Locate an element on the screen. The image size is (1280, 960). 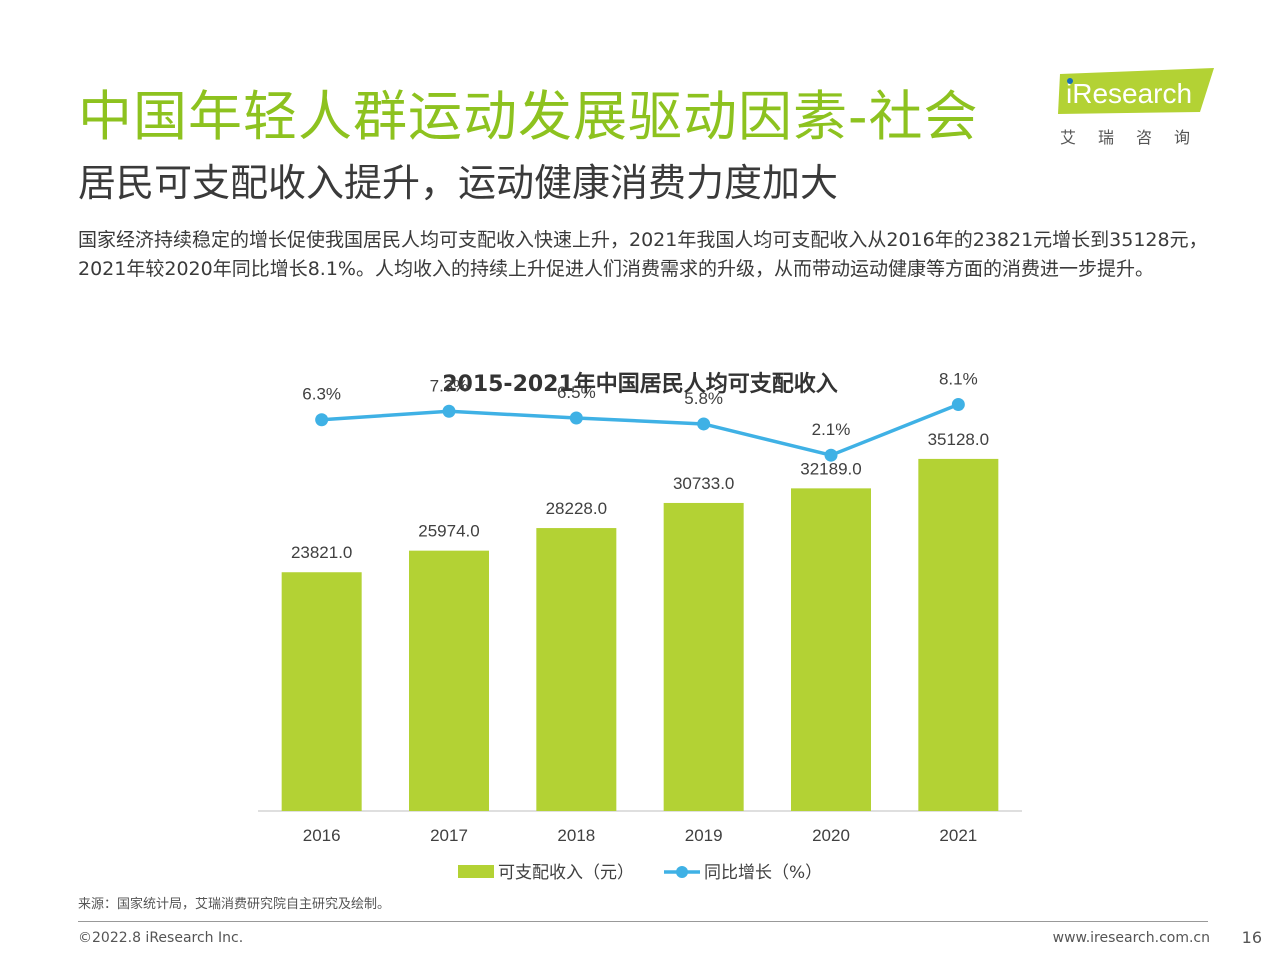
growth-value-label: 2.1% is located at coordinates (831, 429).